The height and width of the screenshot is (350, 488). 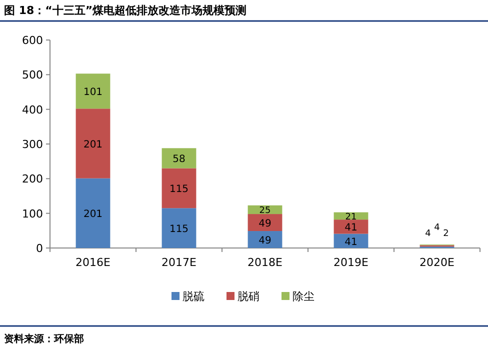 I want to click on x-tick-label: 2020E, so click(x=437, y=262).